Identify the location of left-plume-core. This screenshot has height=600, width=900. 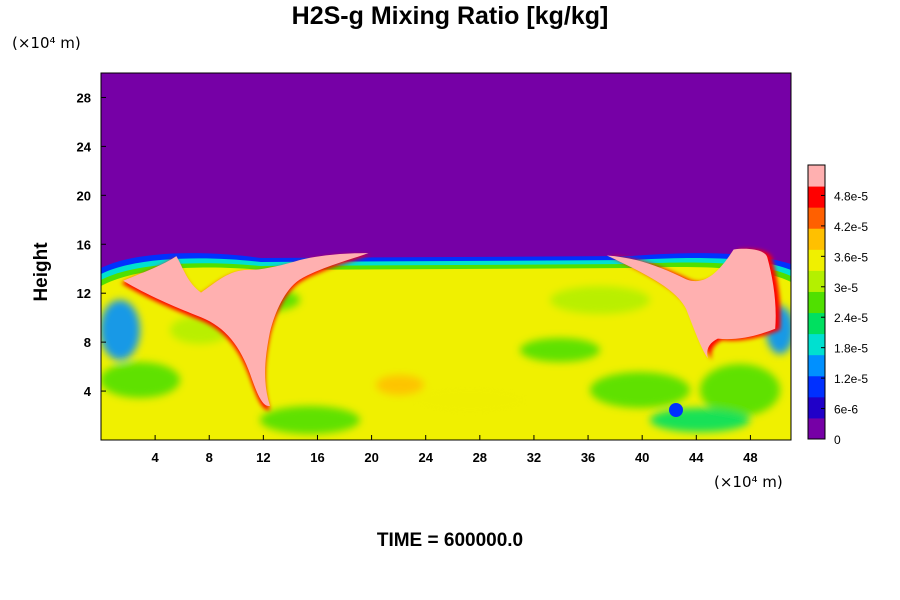
(246, 330).